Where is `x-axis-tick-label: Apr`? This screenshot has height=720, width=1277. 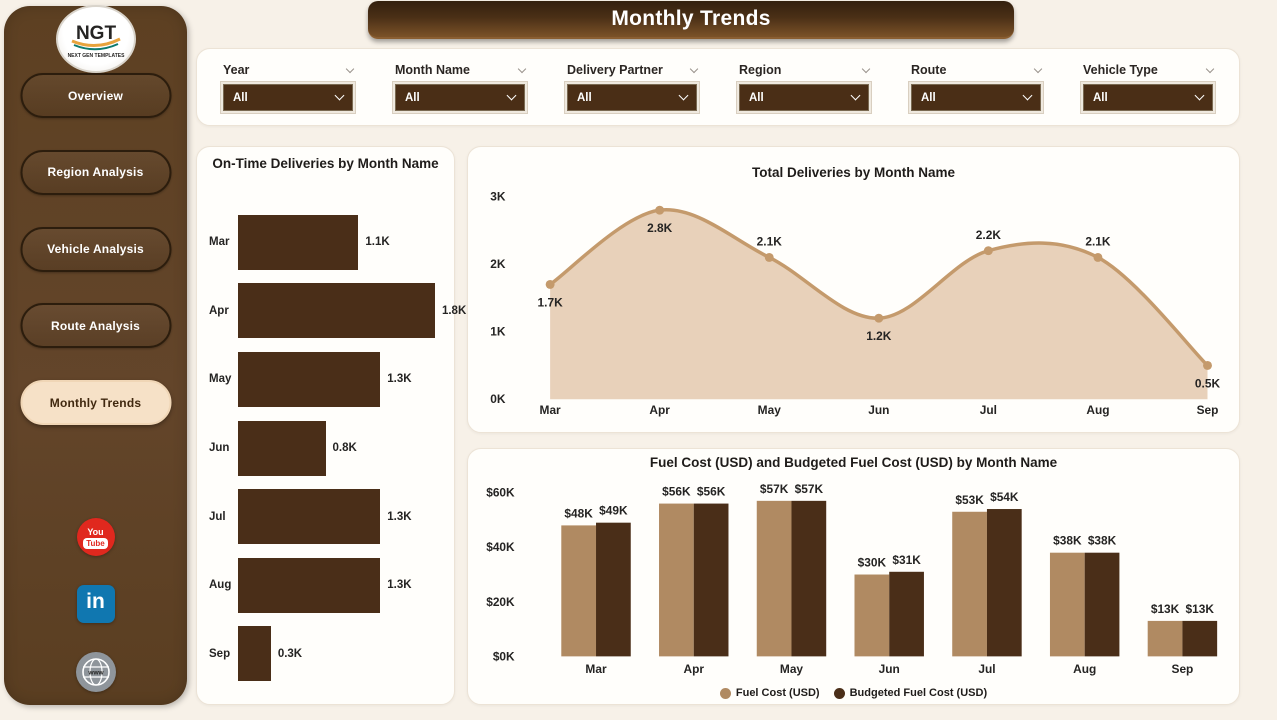 x-axis-tick-label: Apr is located at coordinates (659, 410).